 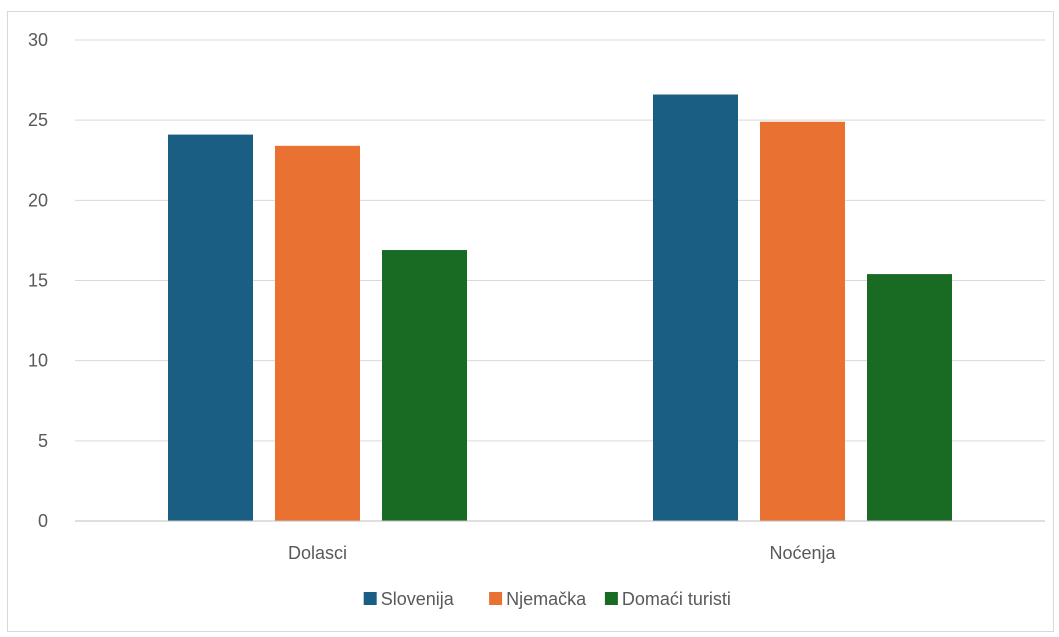 I want to click on y-tick-label: 15, so click(x=38, y=281).